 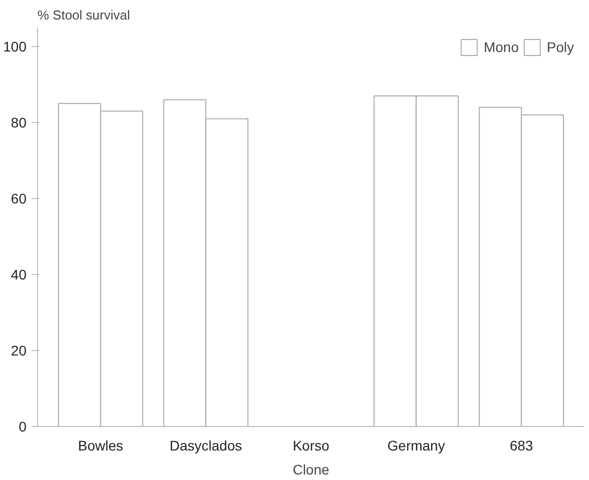 I want to click on x-tick-label: Korso, so click(x=311, y=446).